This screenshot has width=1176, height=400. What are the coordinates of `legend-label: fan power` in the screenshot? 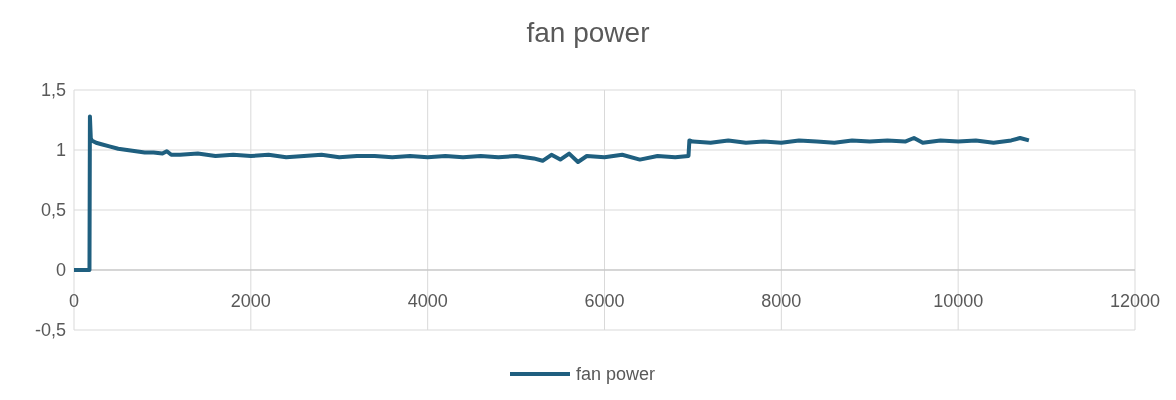 It's located at (616, 374).